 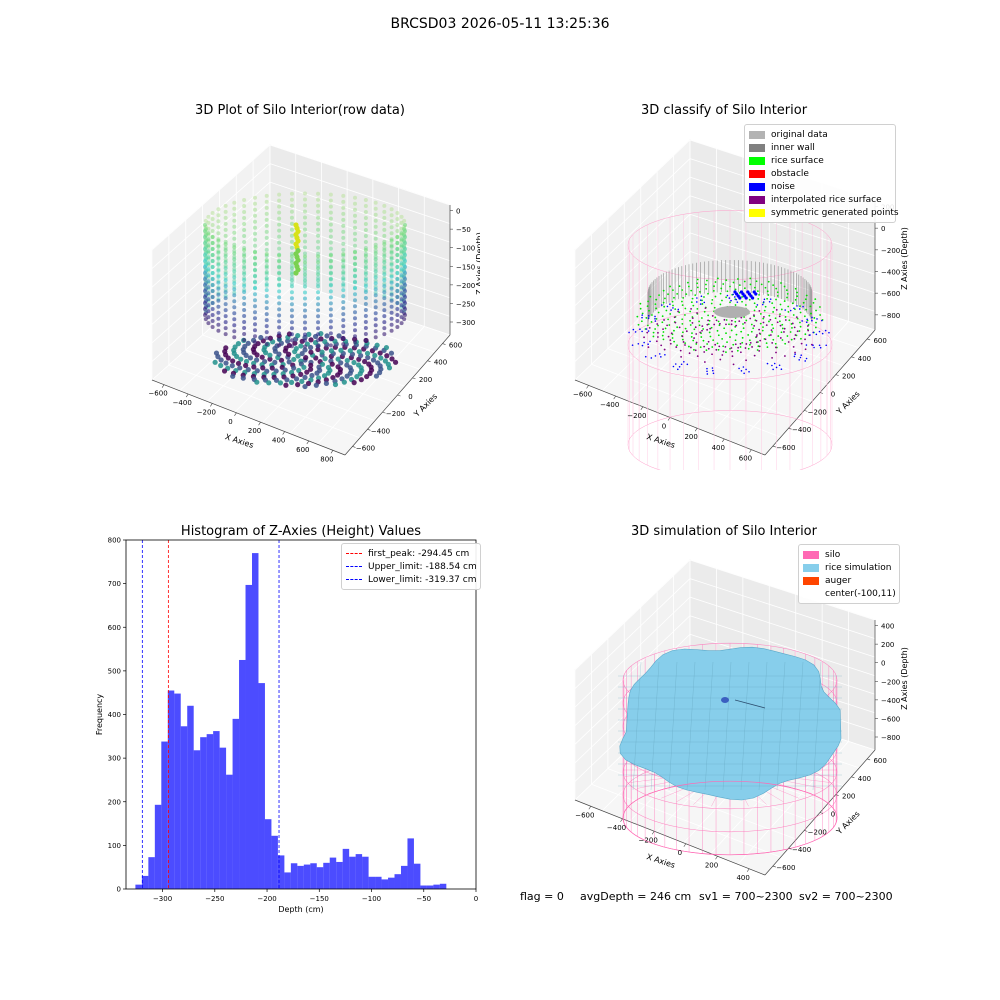 What do you see at coordinates (114, 541) in the screenshot?
I see `y-tick-label: 800` at bounding box center [114, 541].